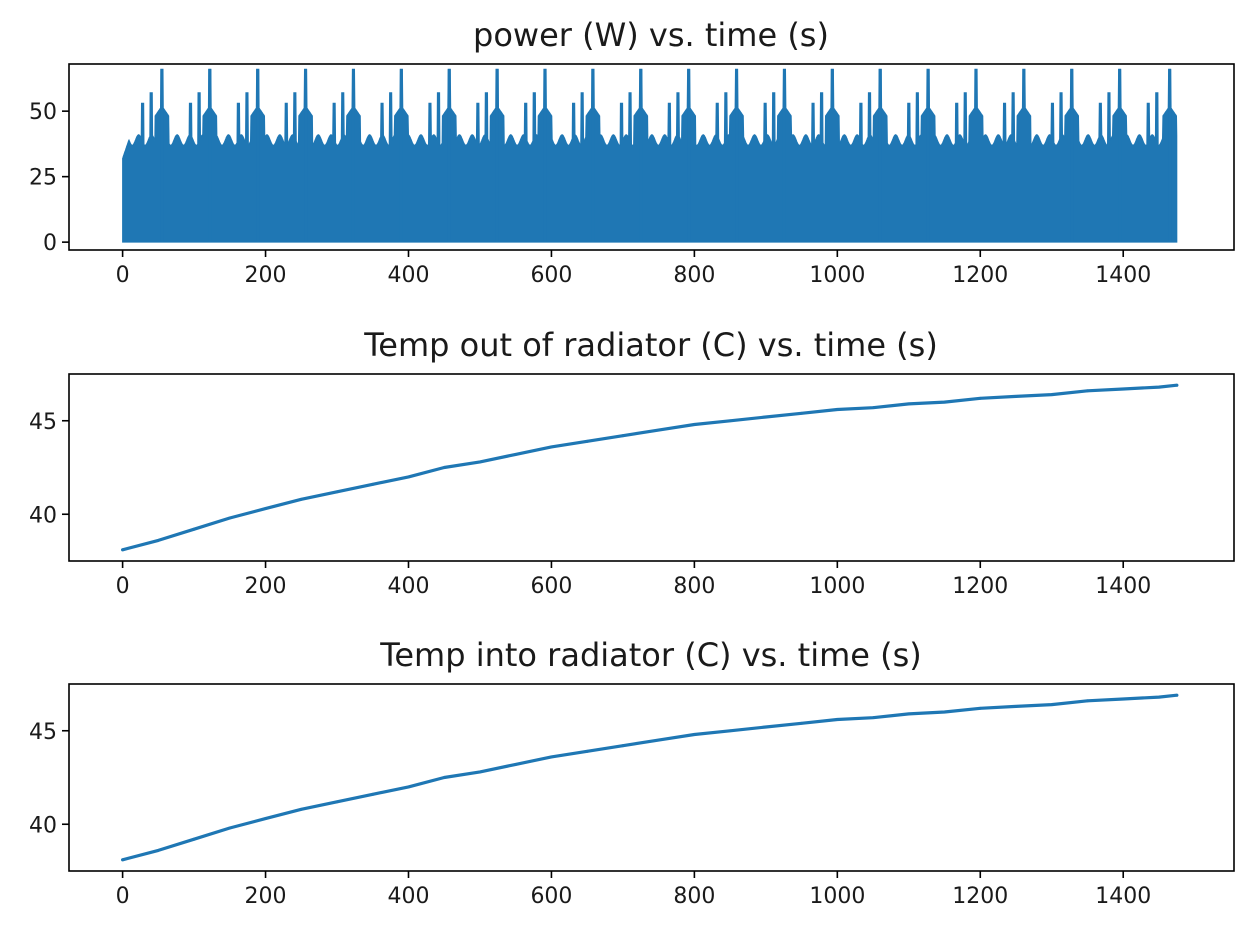  What do you see at coordinates (43, 178) in the screenshot?
I see `power-y-tick-label: 25` at bounding box center [43, 178].